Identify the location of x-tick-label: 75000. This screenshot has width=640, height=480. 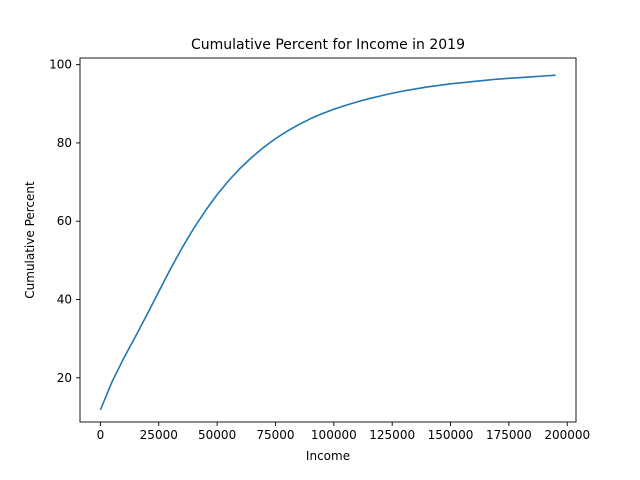
(275, 435).